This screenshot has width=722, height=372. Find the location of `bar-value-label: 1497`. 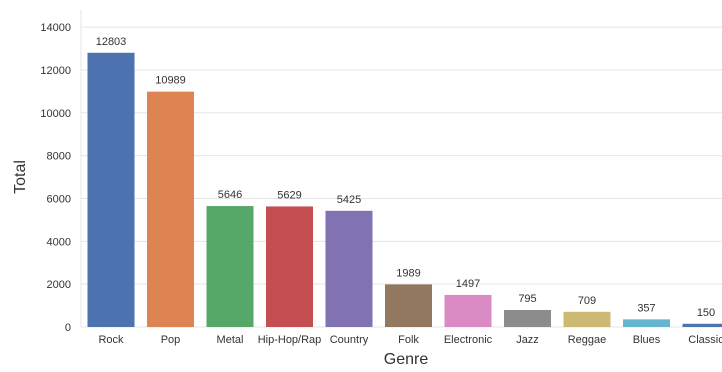

bar-value-label: 1497 is located at coordinates (468, 284).